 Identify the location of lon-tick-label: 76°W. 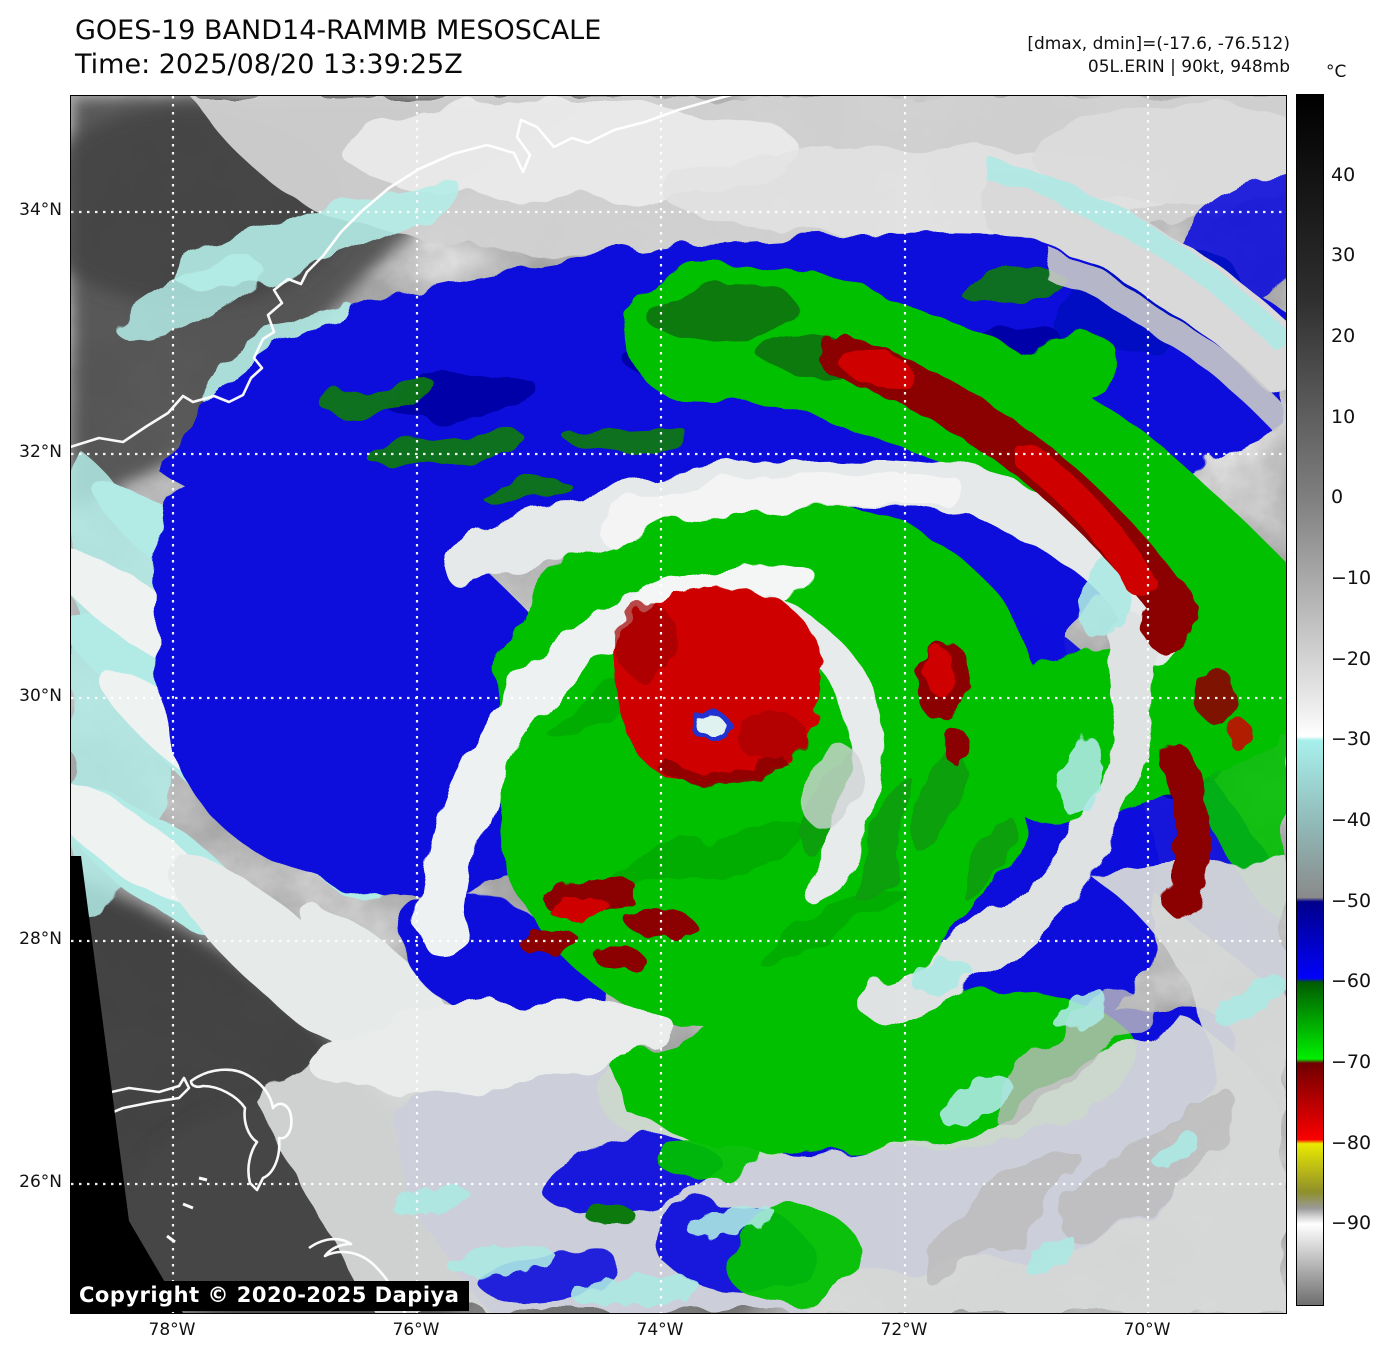
(416, 1330).